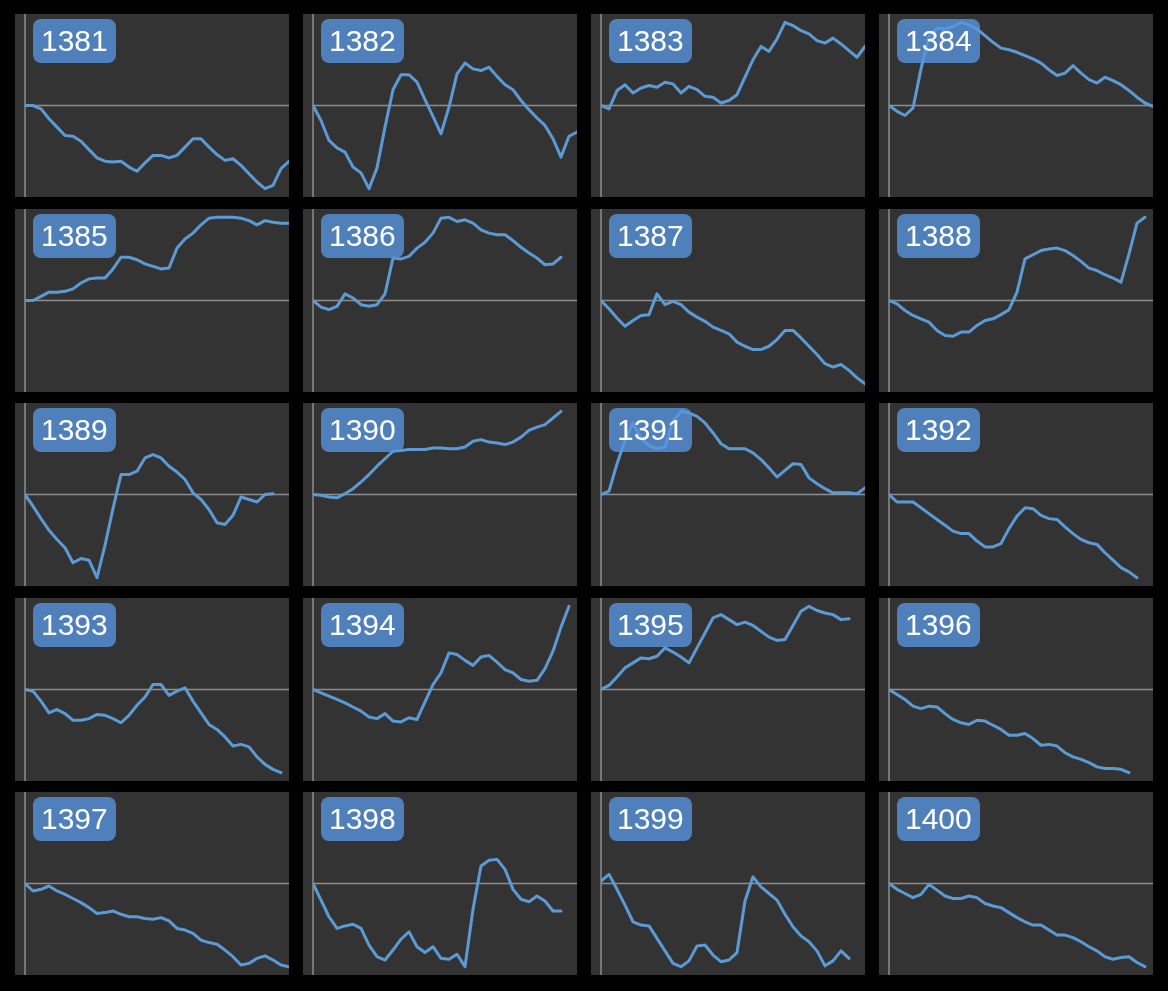 The image size is (1168, 991). I want to click on chart-title: 1384, so click(938, 41).